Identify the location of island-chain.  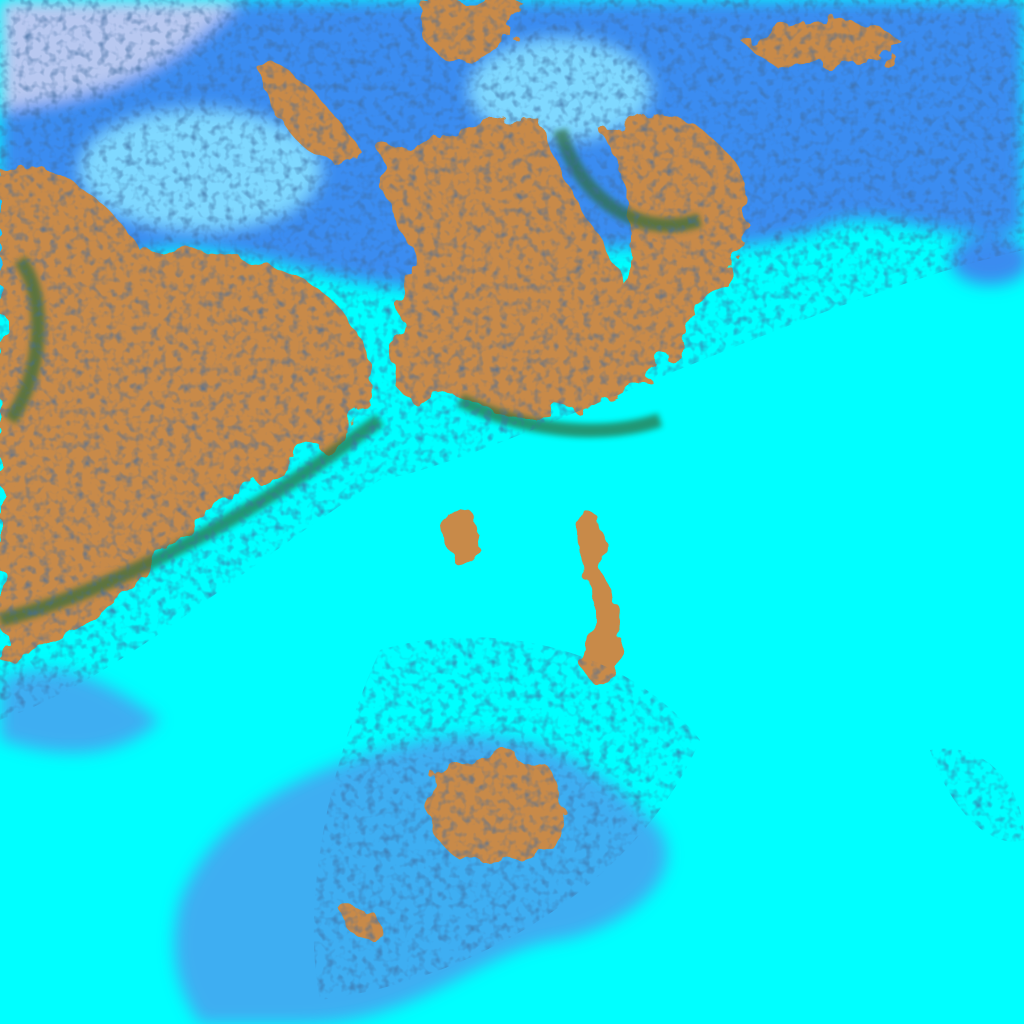
(599, 597).